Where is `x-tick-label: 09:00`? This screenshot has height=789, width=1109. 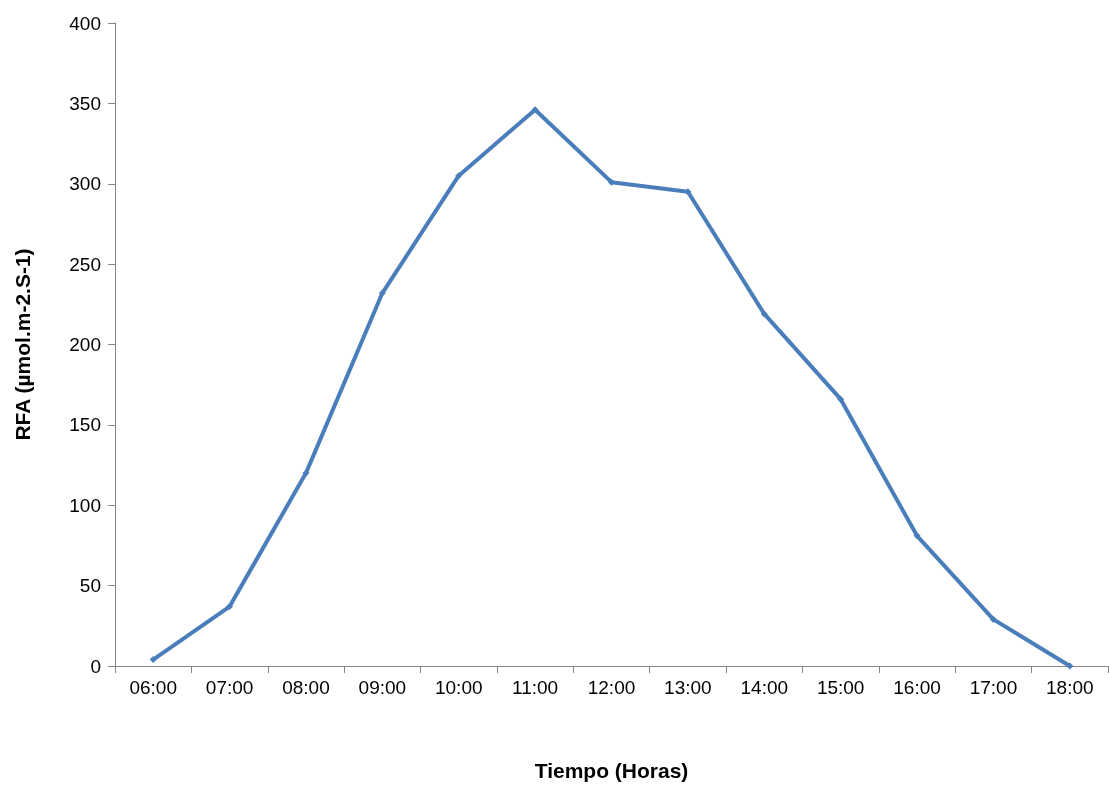 x-tick-label: 09:00 is located at coordinates (382, 687).